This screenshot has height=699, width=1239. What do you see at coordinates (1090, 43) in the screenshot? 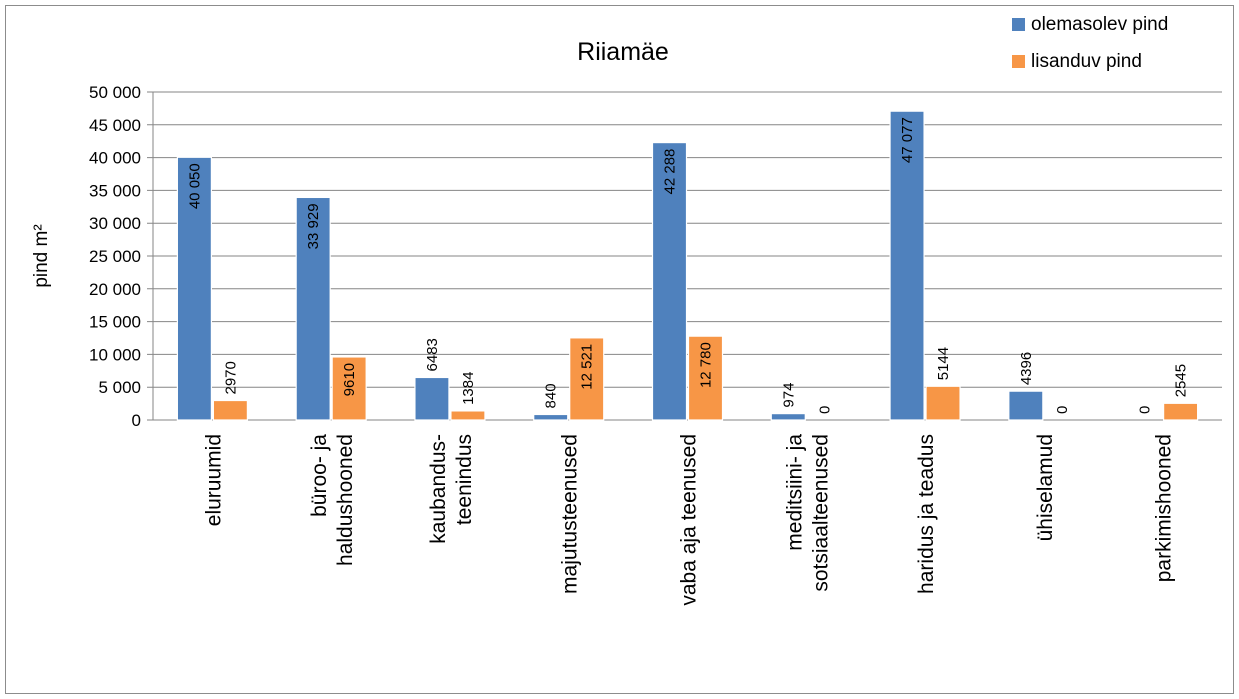
I see `legend: olemasolev pind lisanduv pind` at bounding box center [1090, 43].